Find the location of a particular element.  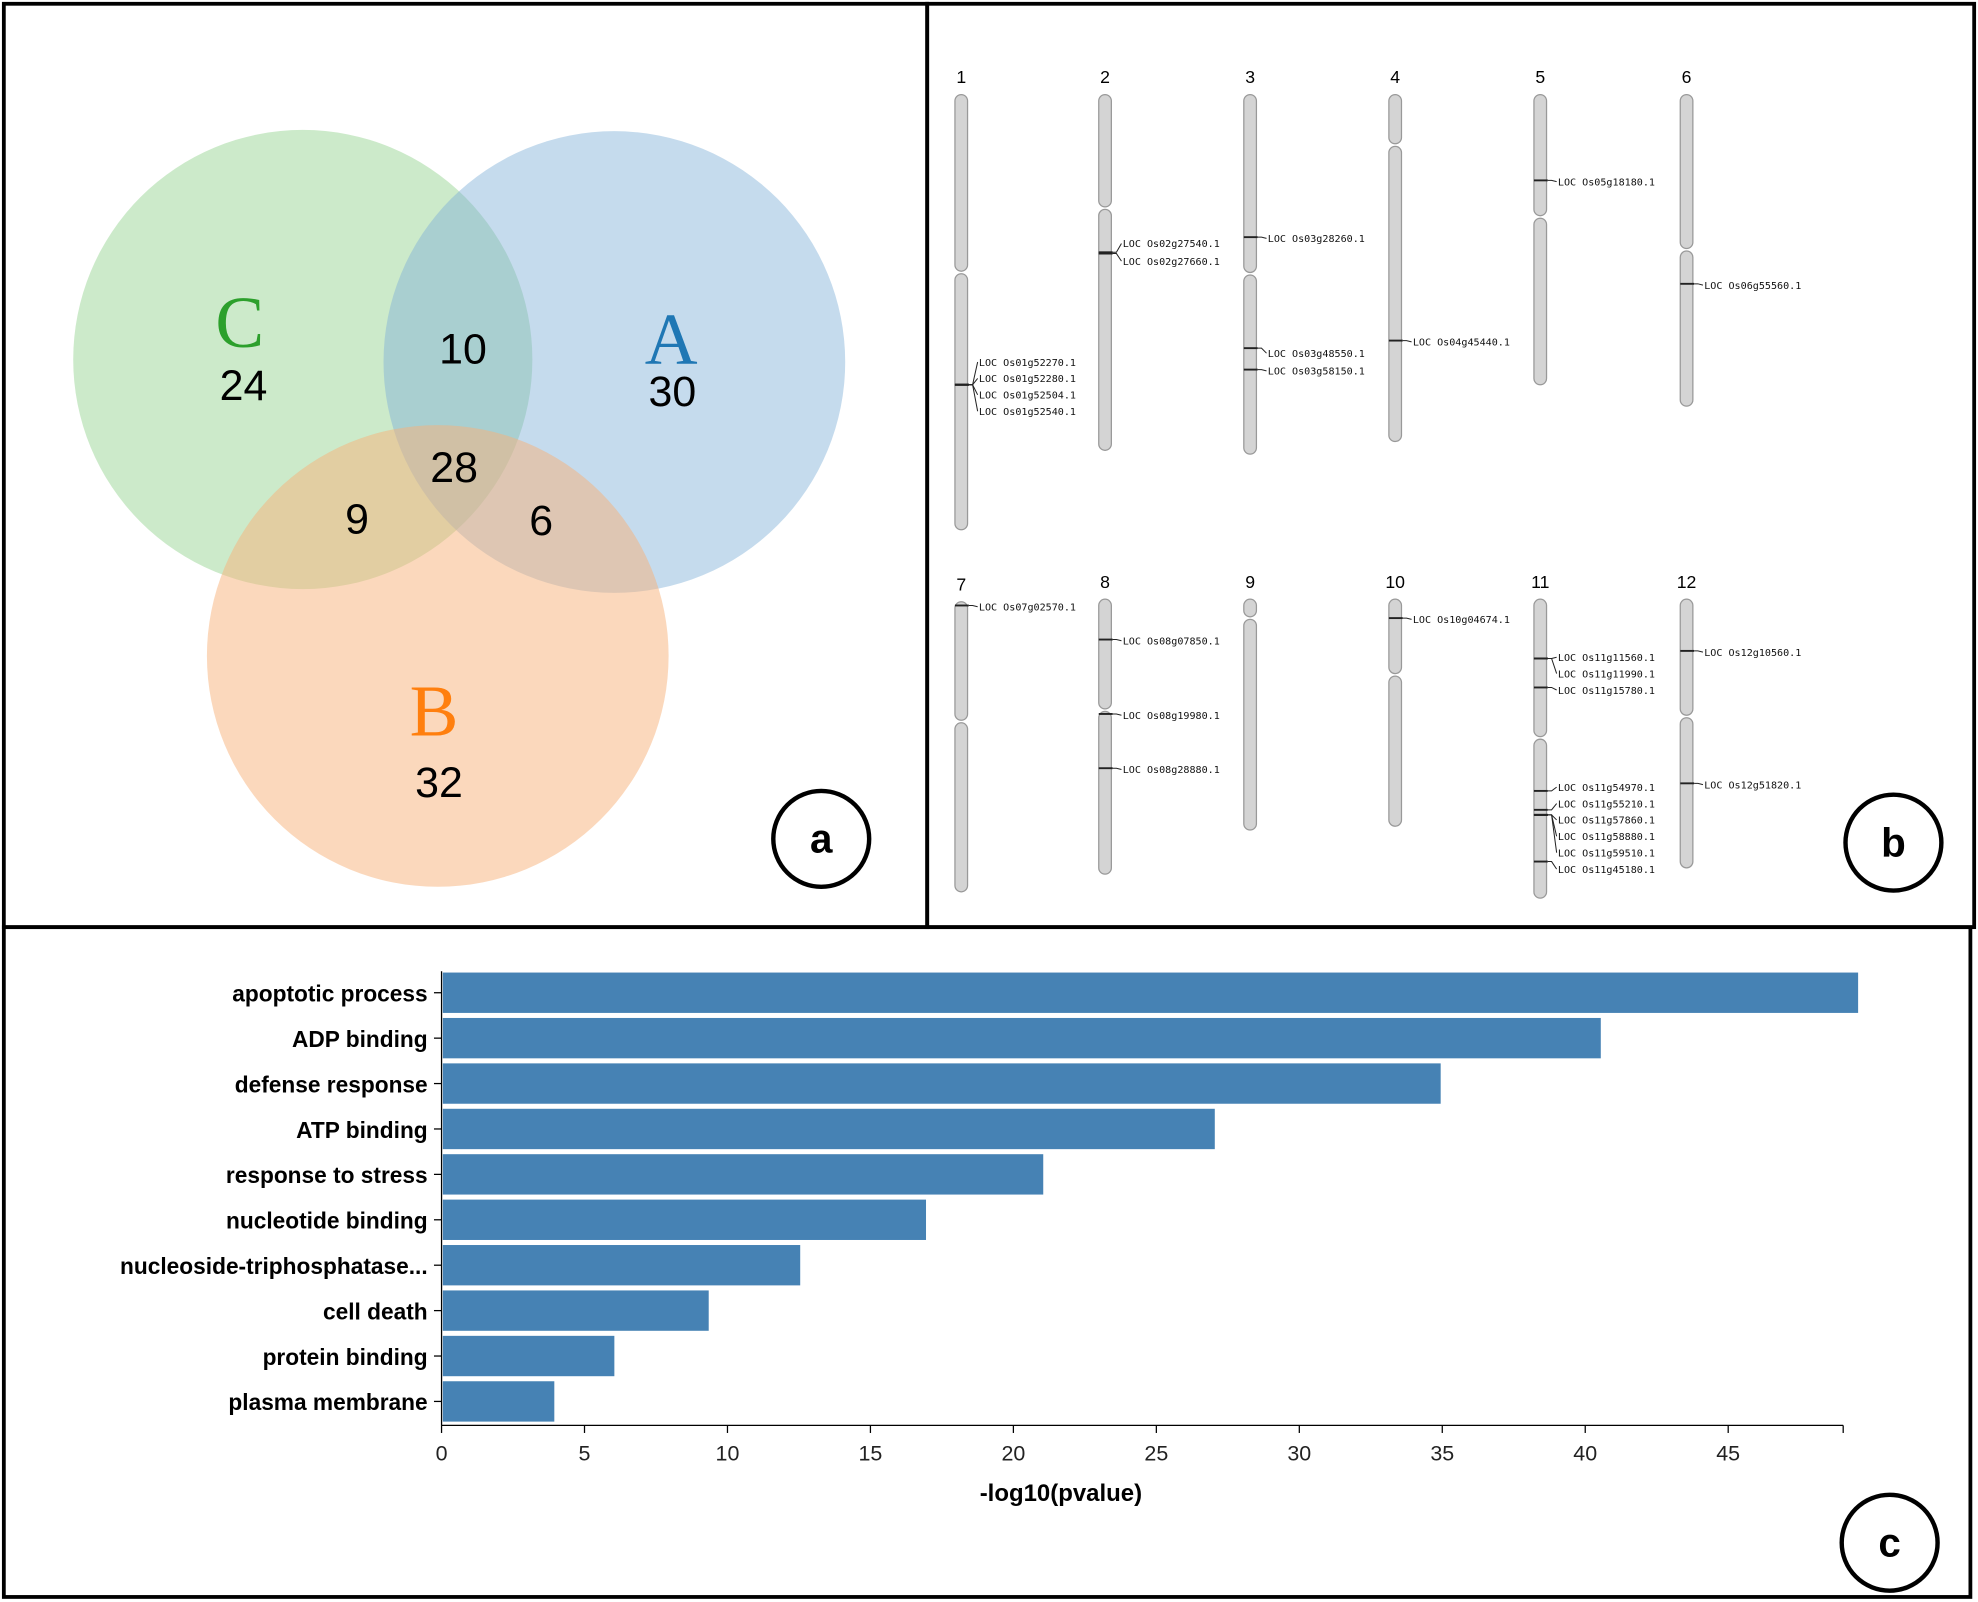

gene-label: LOC Os02g27660.1 is located at coordinates (1171, 262).